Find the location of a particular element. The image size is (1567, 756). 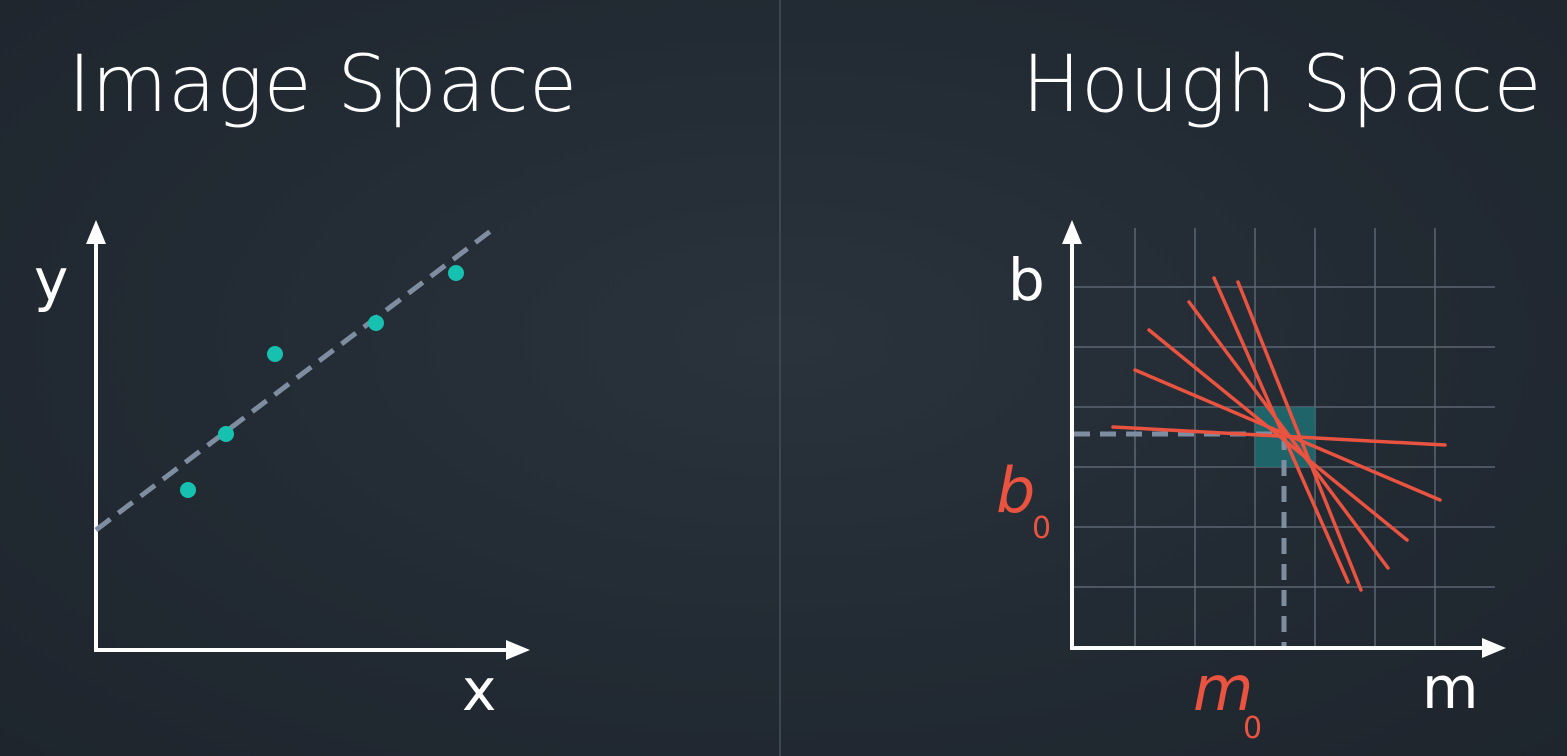

b0-label: b is located at coordinates (1015, 490).